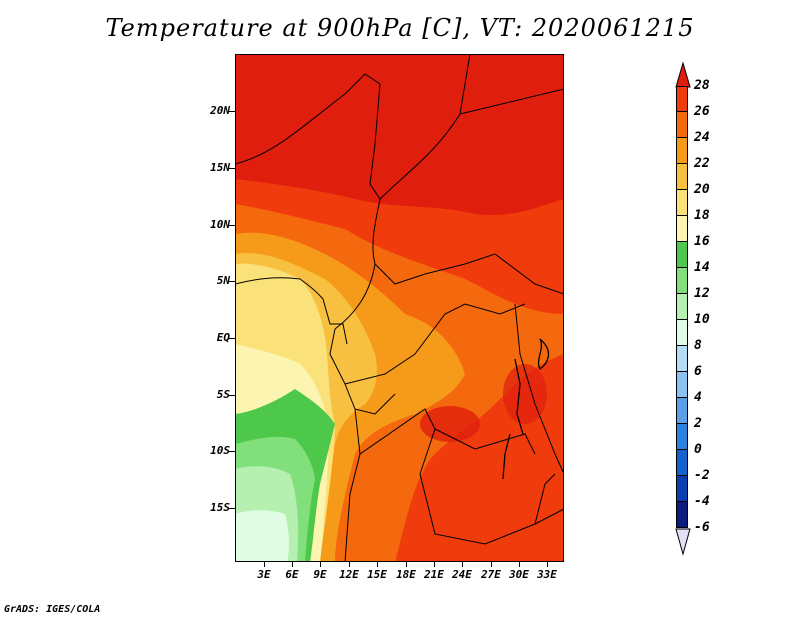 This screenshot has width=800, height=618. Describe the element at coordinates (264, 574) in the screenshot. I see `lon-label-3e: 3E` at that location.